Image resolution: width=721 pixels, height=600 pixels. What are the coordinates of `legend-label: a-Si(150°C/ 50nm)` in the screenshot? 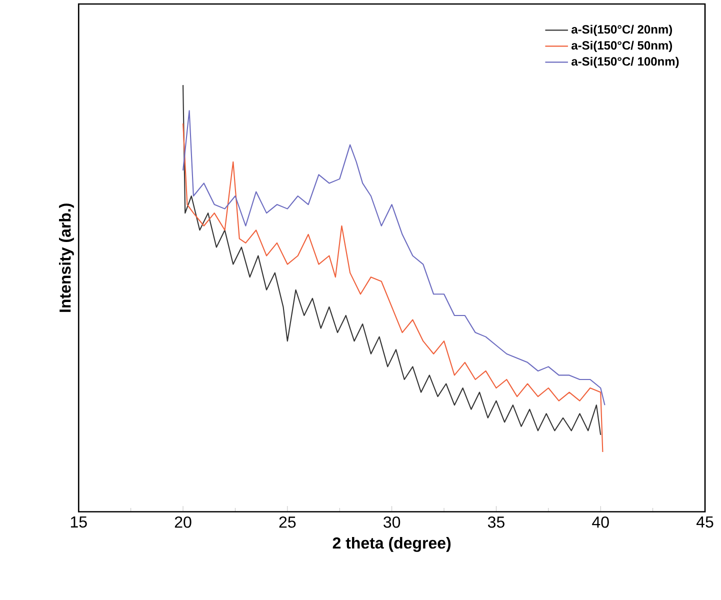 It's located at (622, 46).